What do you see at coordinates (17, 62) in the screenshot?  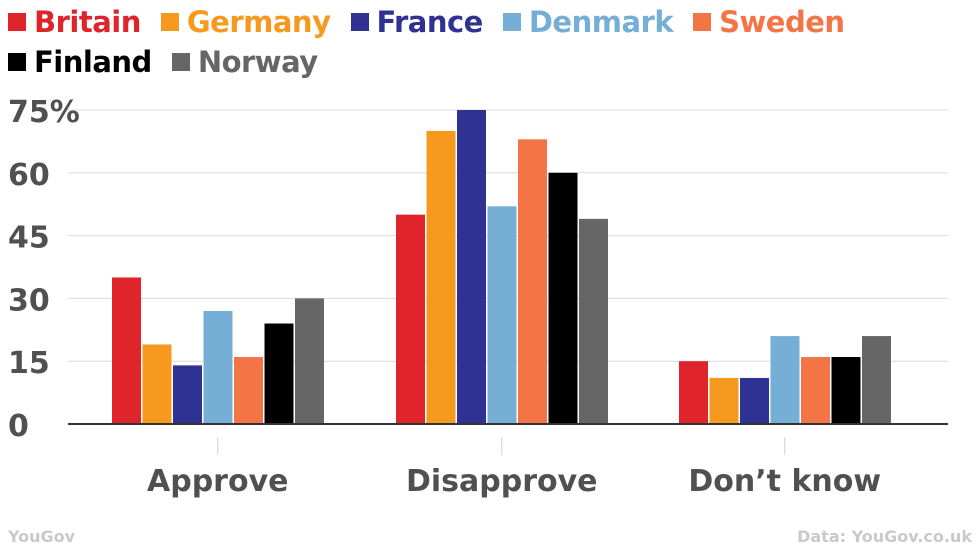 I see `legend-swatch-finland` at bounding box center [17, 62].